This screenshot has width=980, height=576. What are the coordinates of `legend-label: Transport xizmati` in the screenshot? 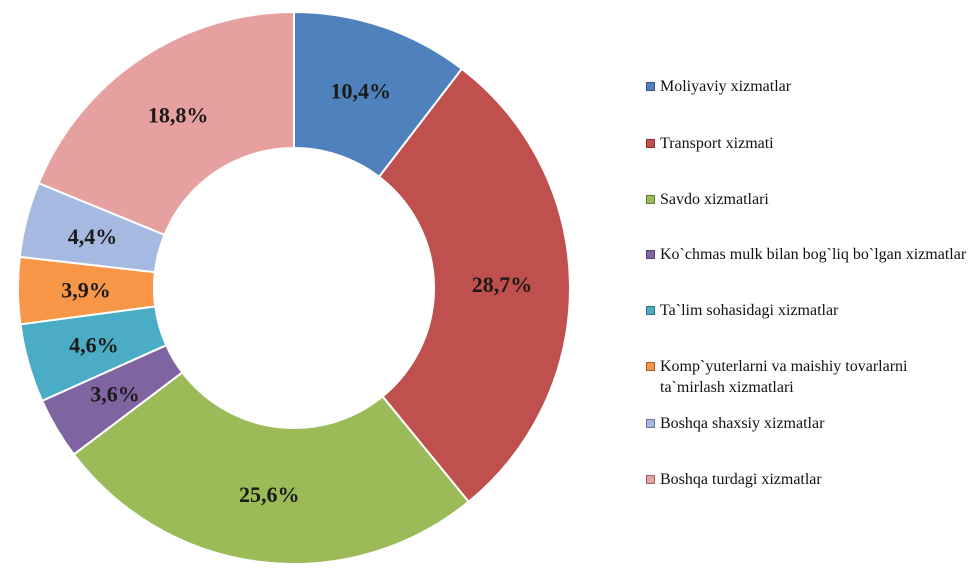 It's located at (717, 143).